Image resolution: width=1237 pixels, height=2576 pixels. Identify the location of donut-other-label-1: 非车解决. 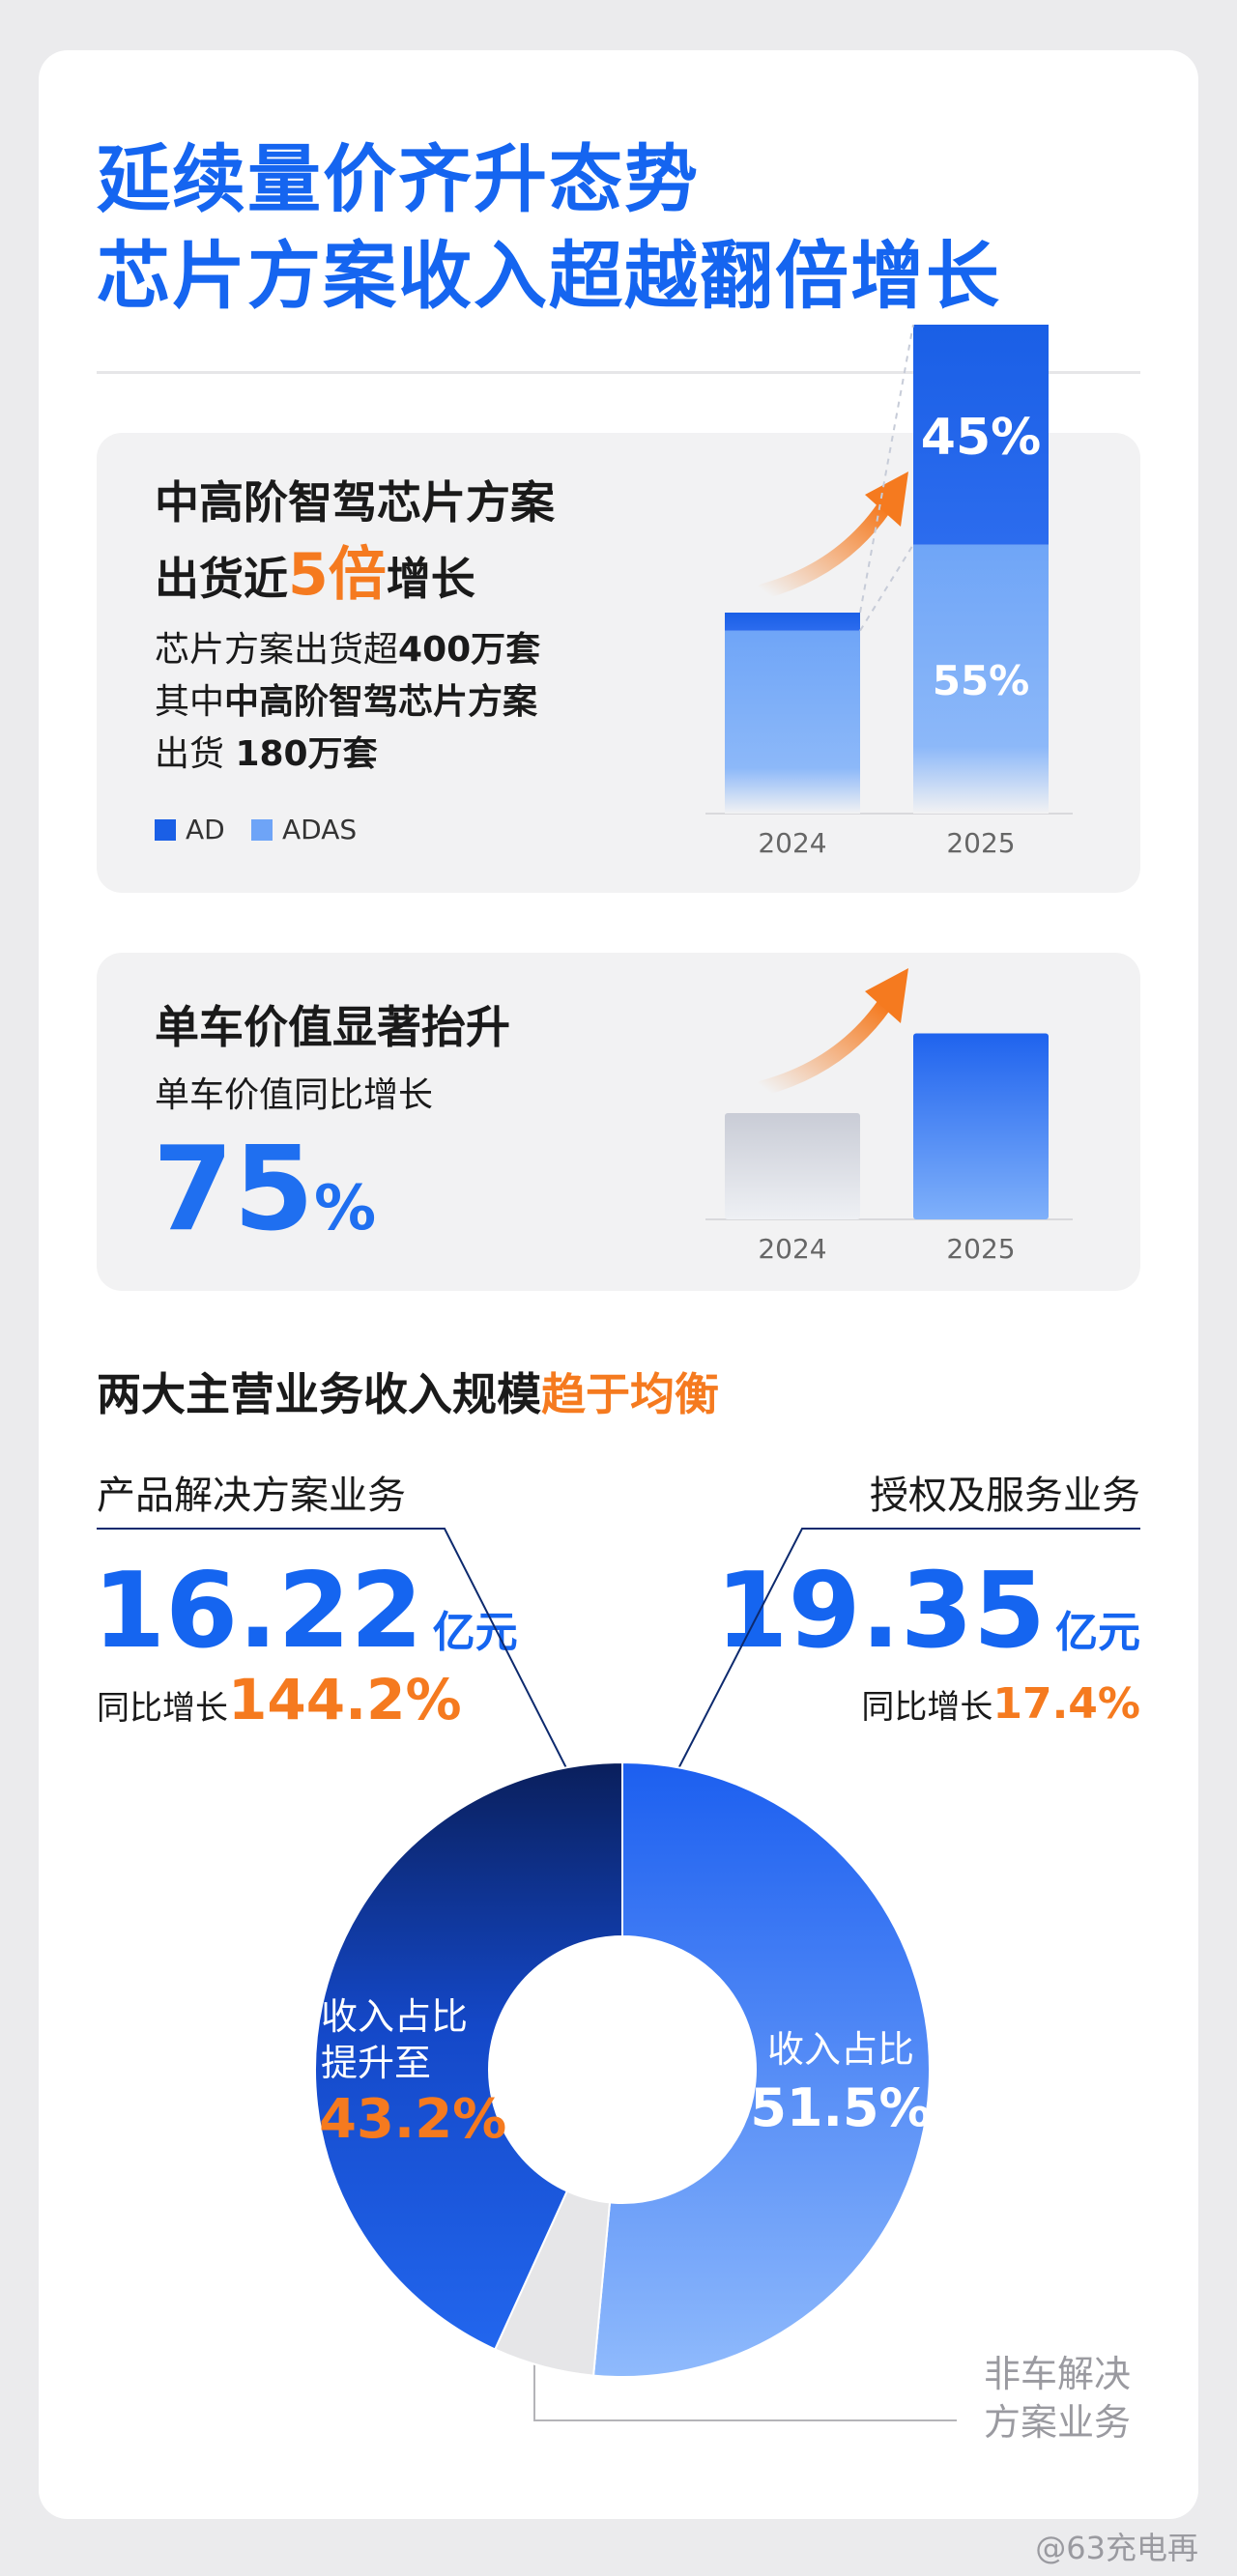
(1057, 2374).